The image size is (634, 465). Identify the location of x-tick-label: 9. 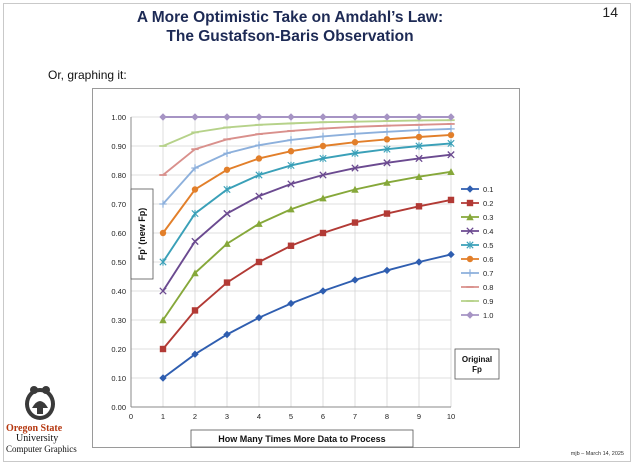
(419, 416).